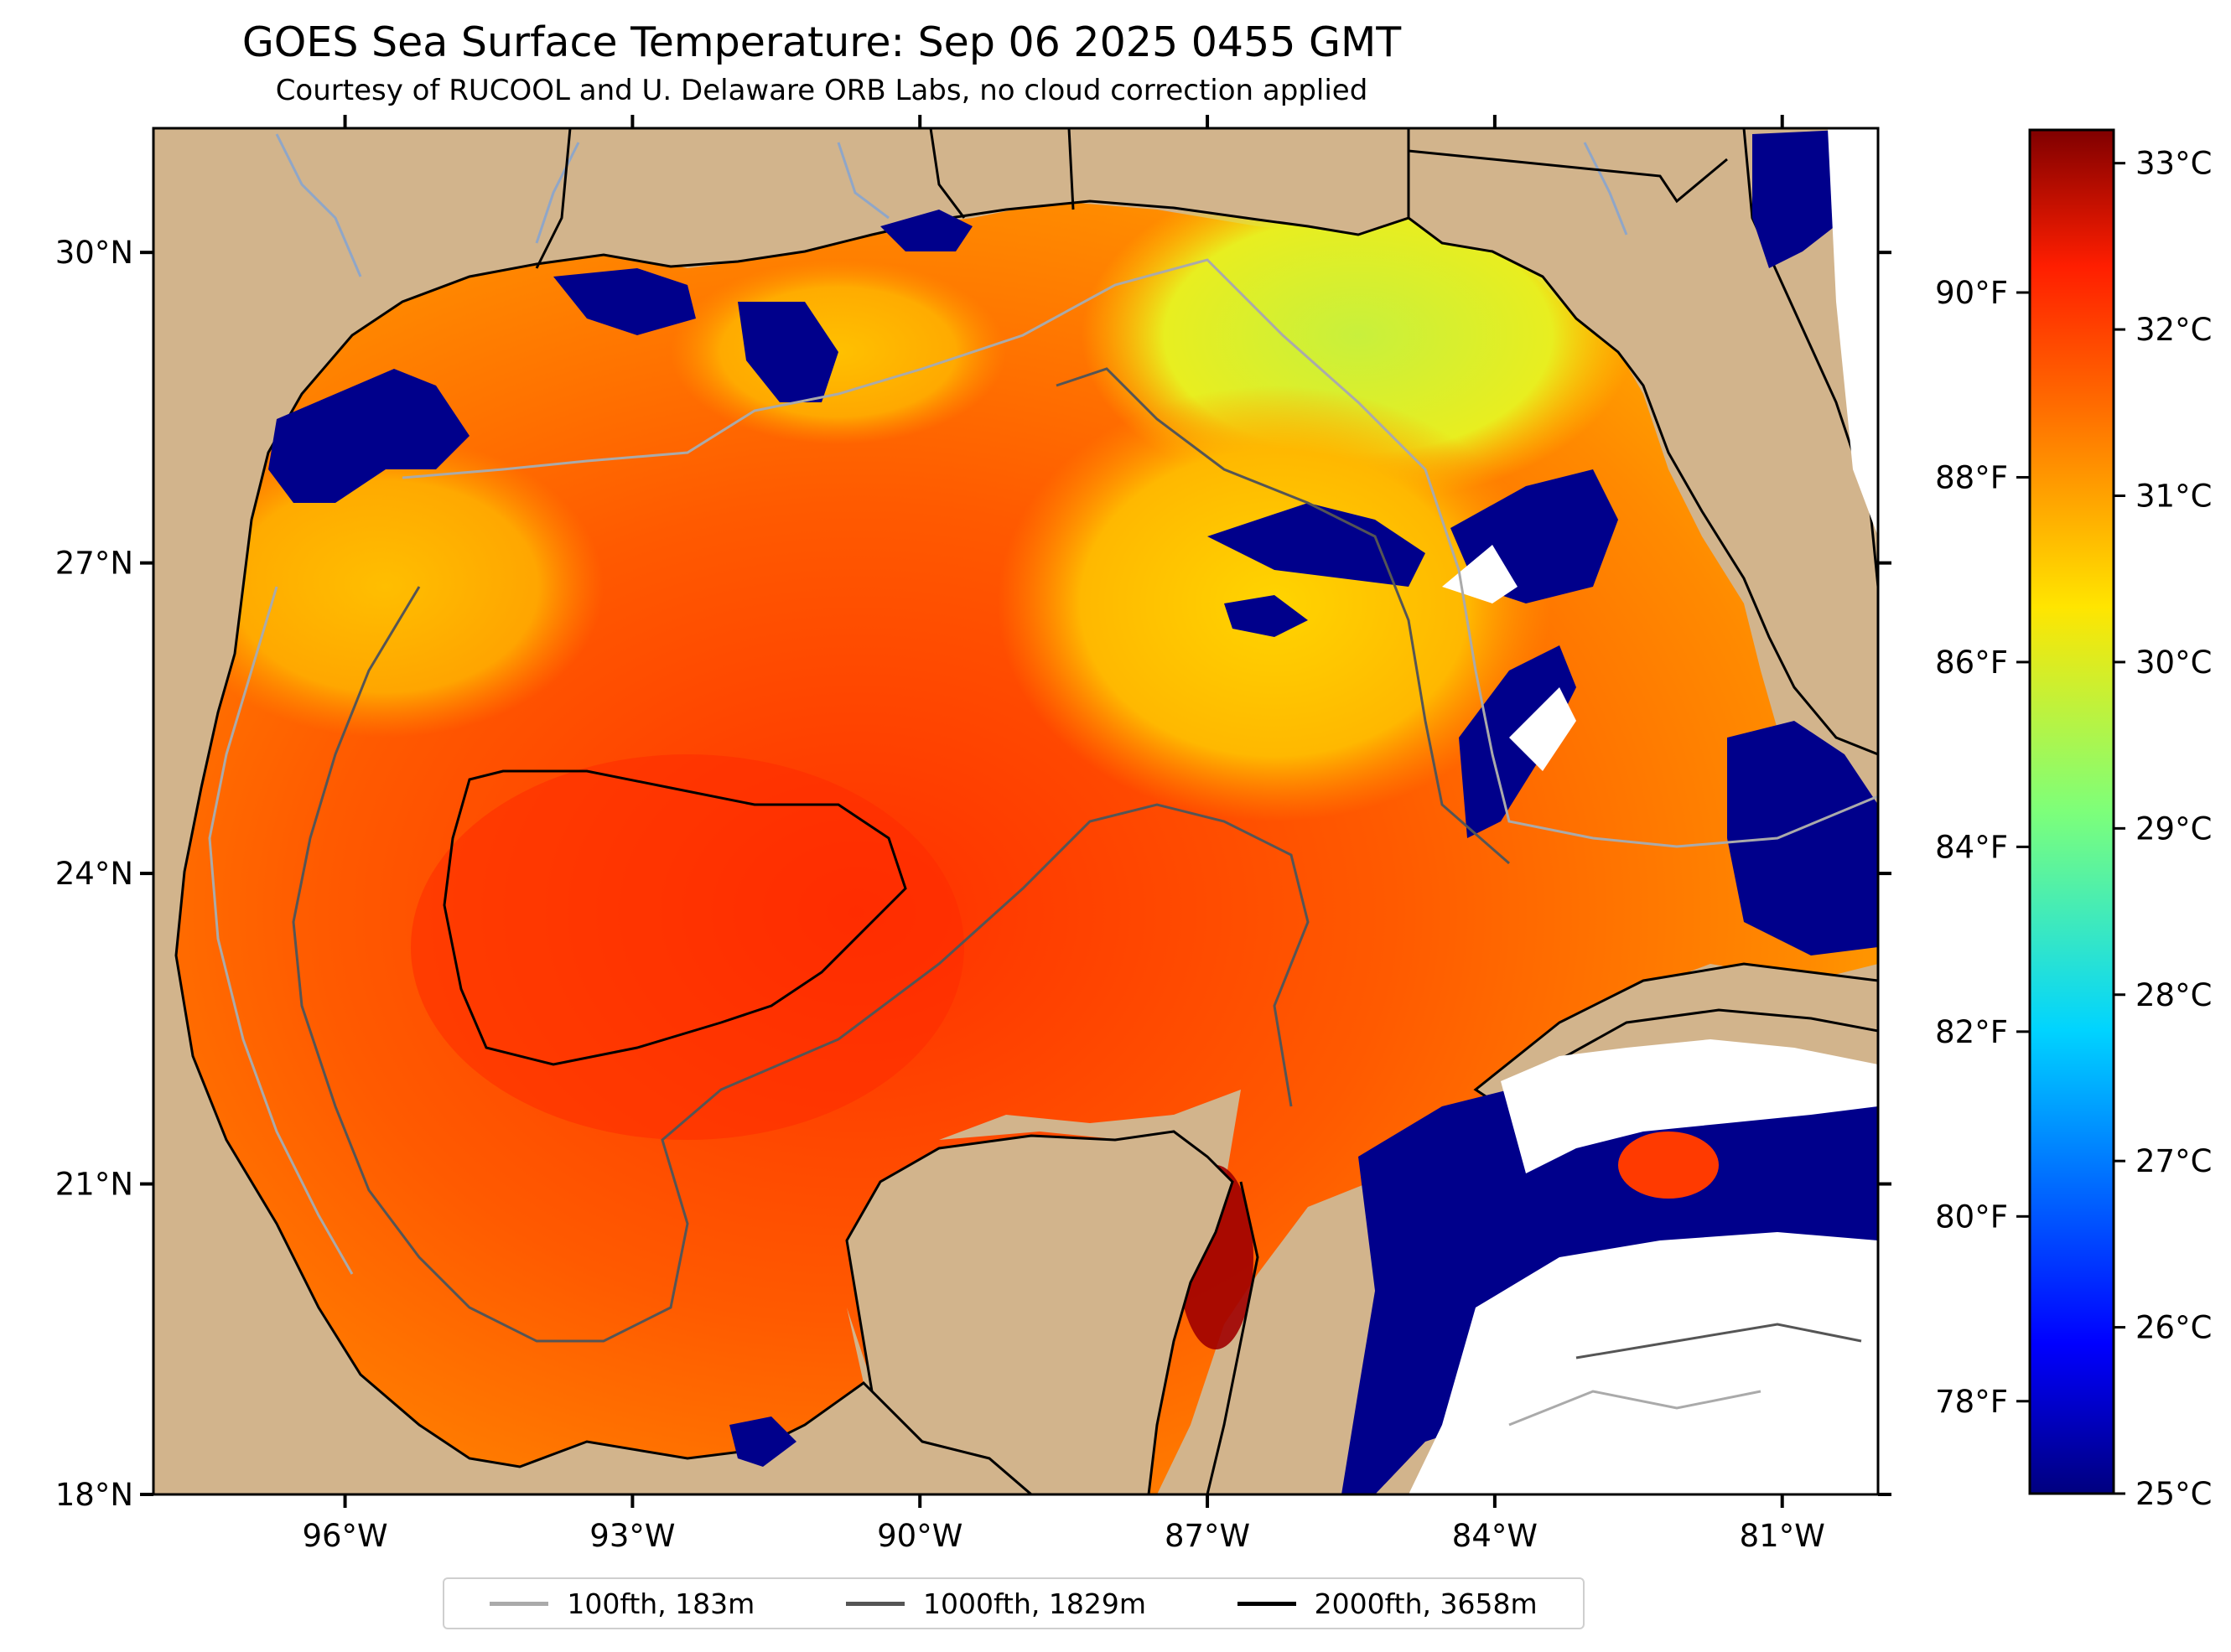  I want to click on lon-tick-label: 96°W, so click(344, 1536).